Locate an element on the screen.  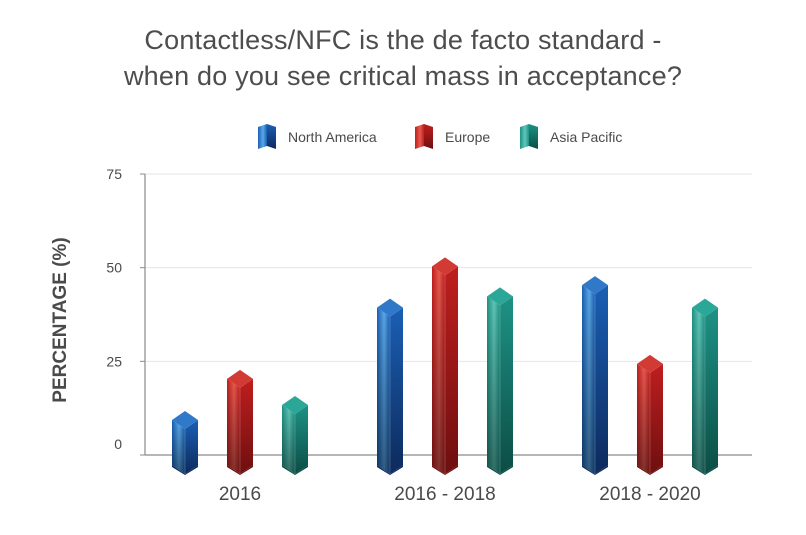
legend-item-north-america: North America is located at coordinates (317, 136).